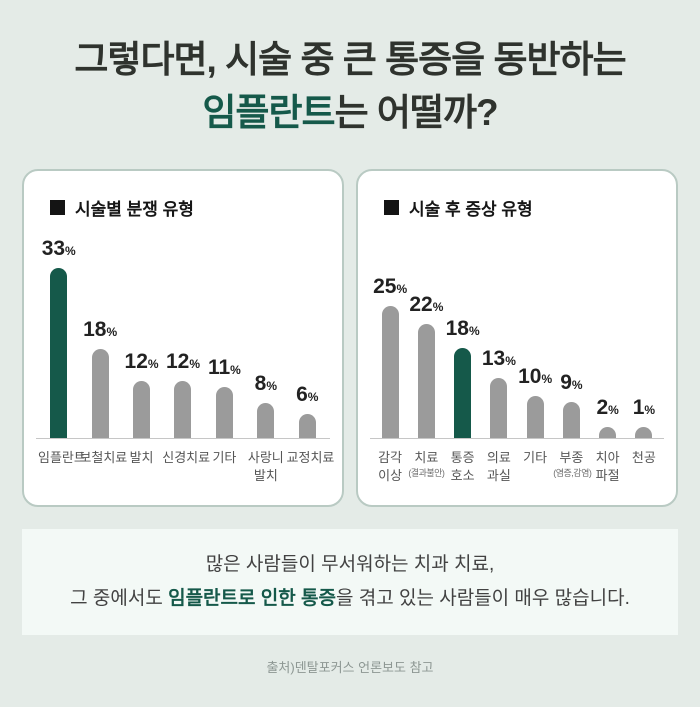 The height and width of the screenshot is (707, 700). I want to click on category-label: 신경치료, so click(186, 458).